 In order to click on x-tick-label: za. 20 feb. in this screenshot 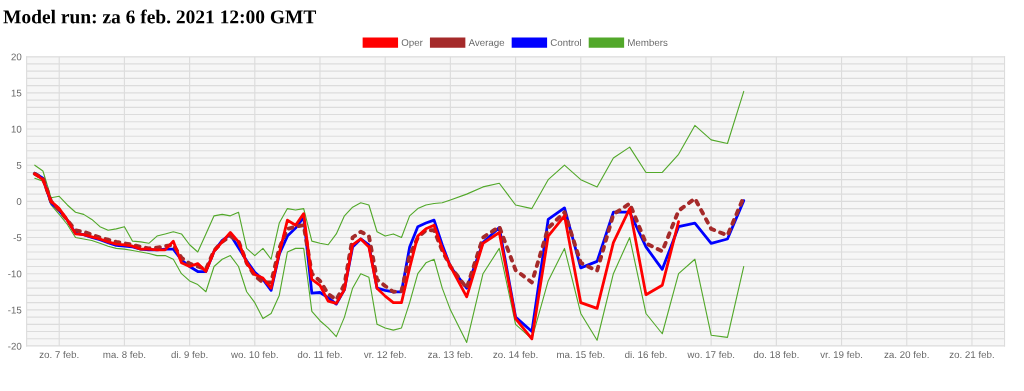, I will do `click(906, 354)`.